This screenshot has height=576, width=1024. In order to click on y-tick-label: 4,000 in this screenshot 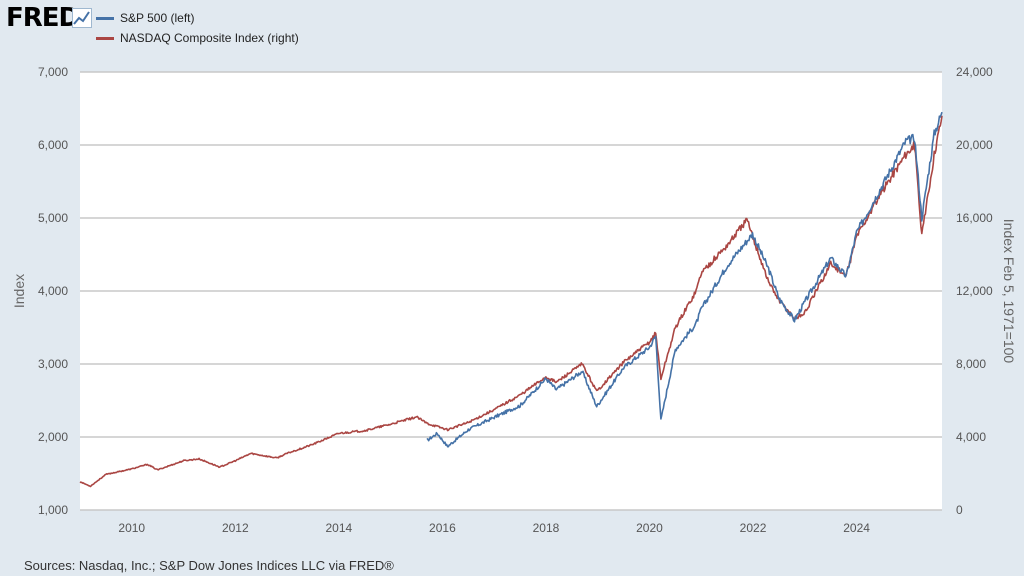, I will do `click(53, 291)`.